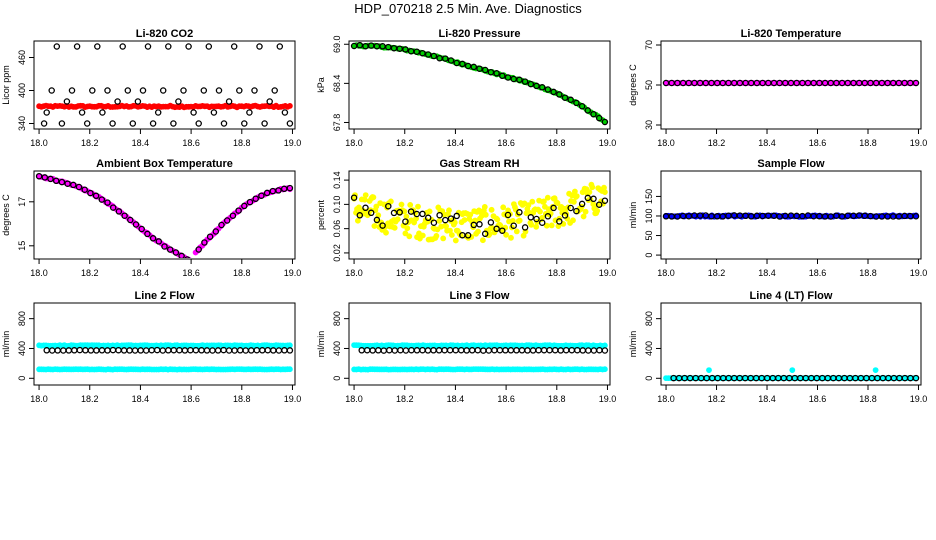 The width and height of the screenshot is (936, 540). What do you see at coordinates (479, 85) in the screenshot?
I see `plot-frame` at bounding box center [479, 85].